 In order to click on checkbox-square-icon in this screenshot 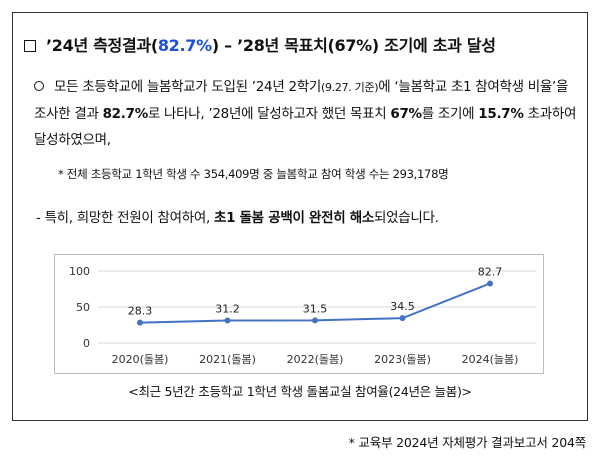, I will do `click(30, 46)`.